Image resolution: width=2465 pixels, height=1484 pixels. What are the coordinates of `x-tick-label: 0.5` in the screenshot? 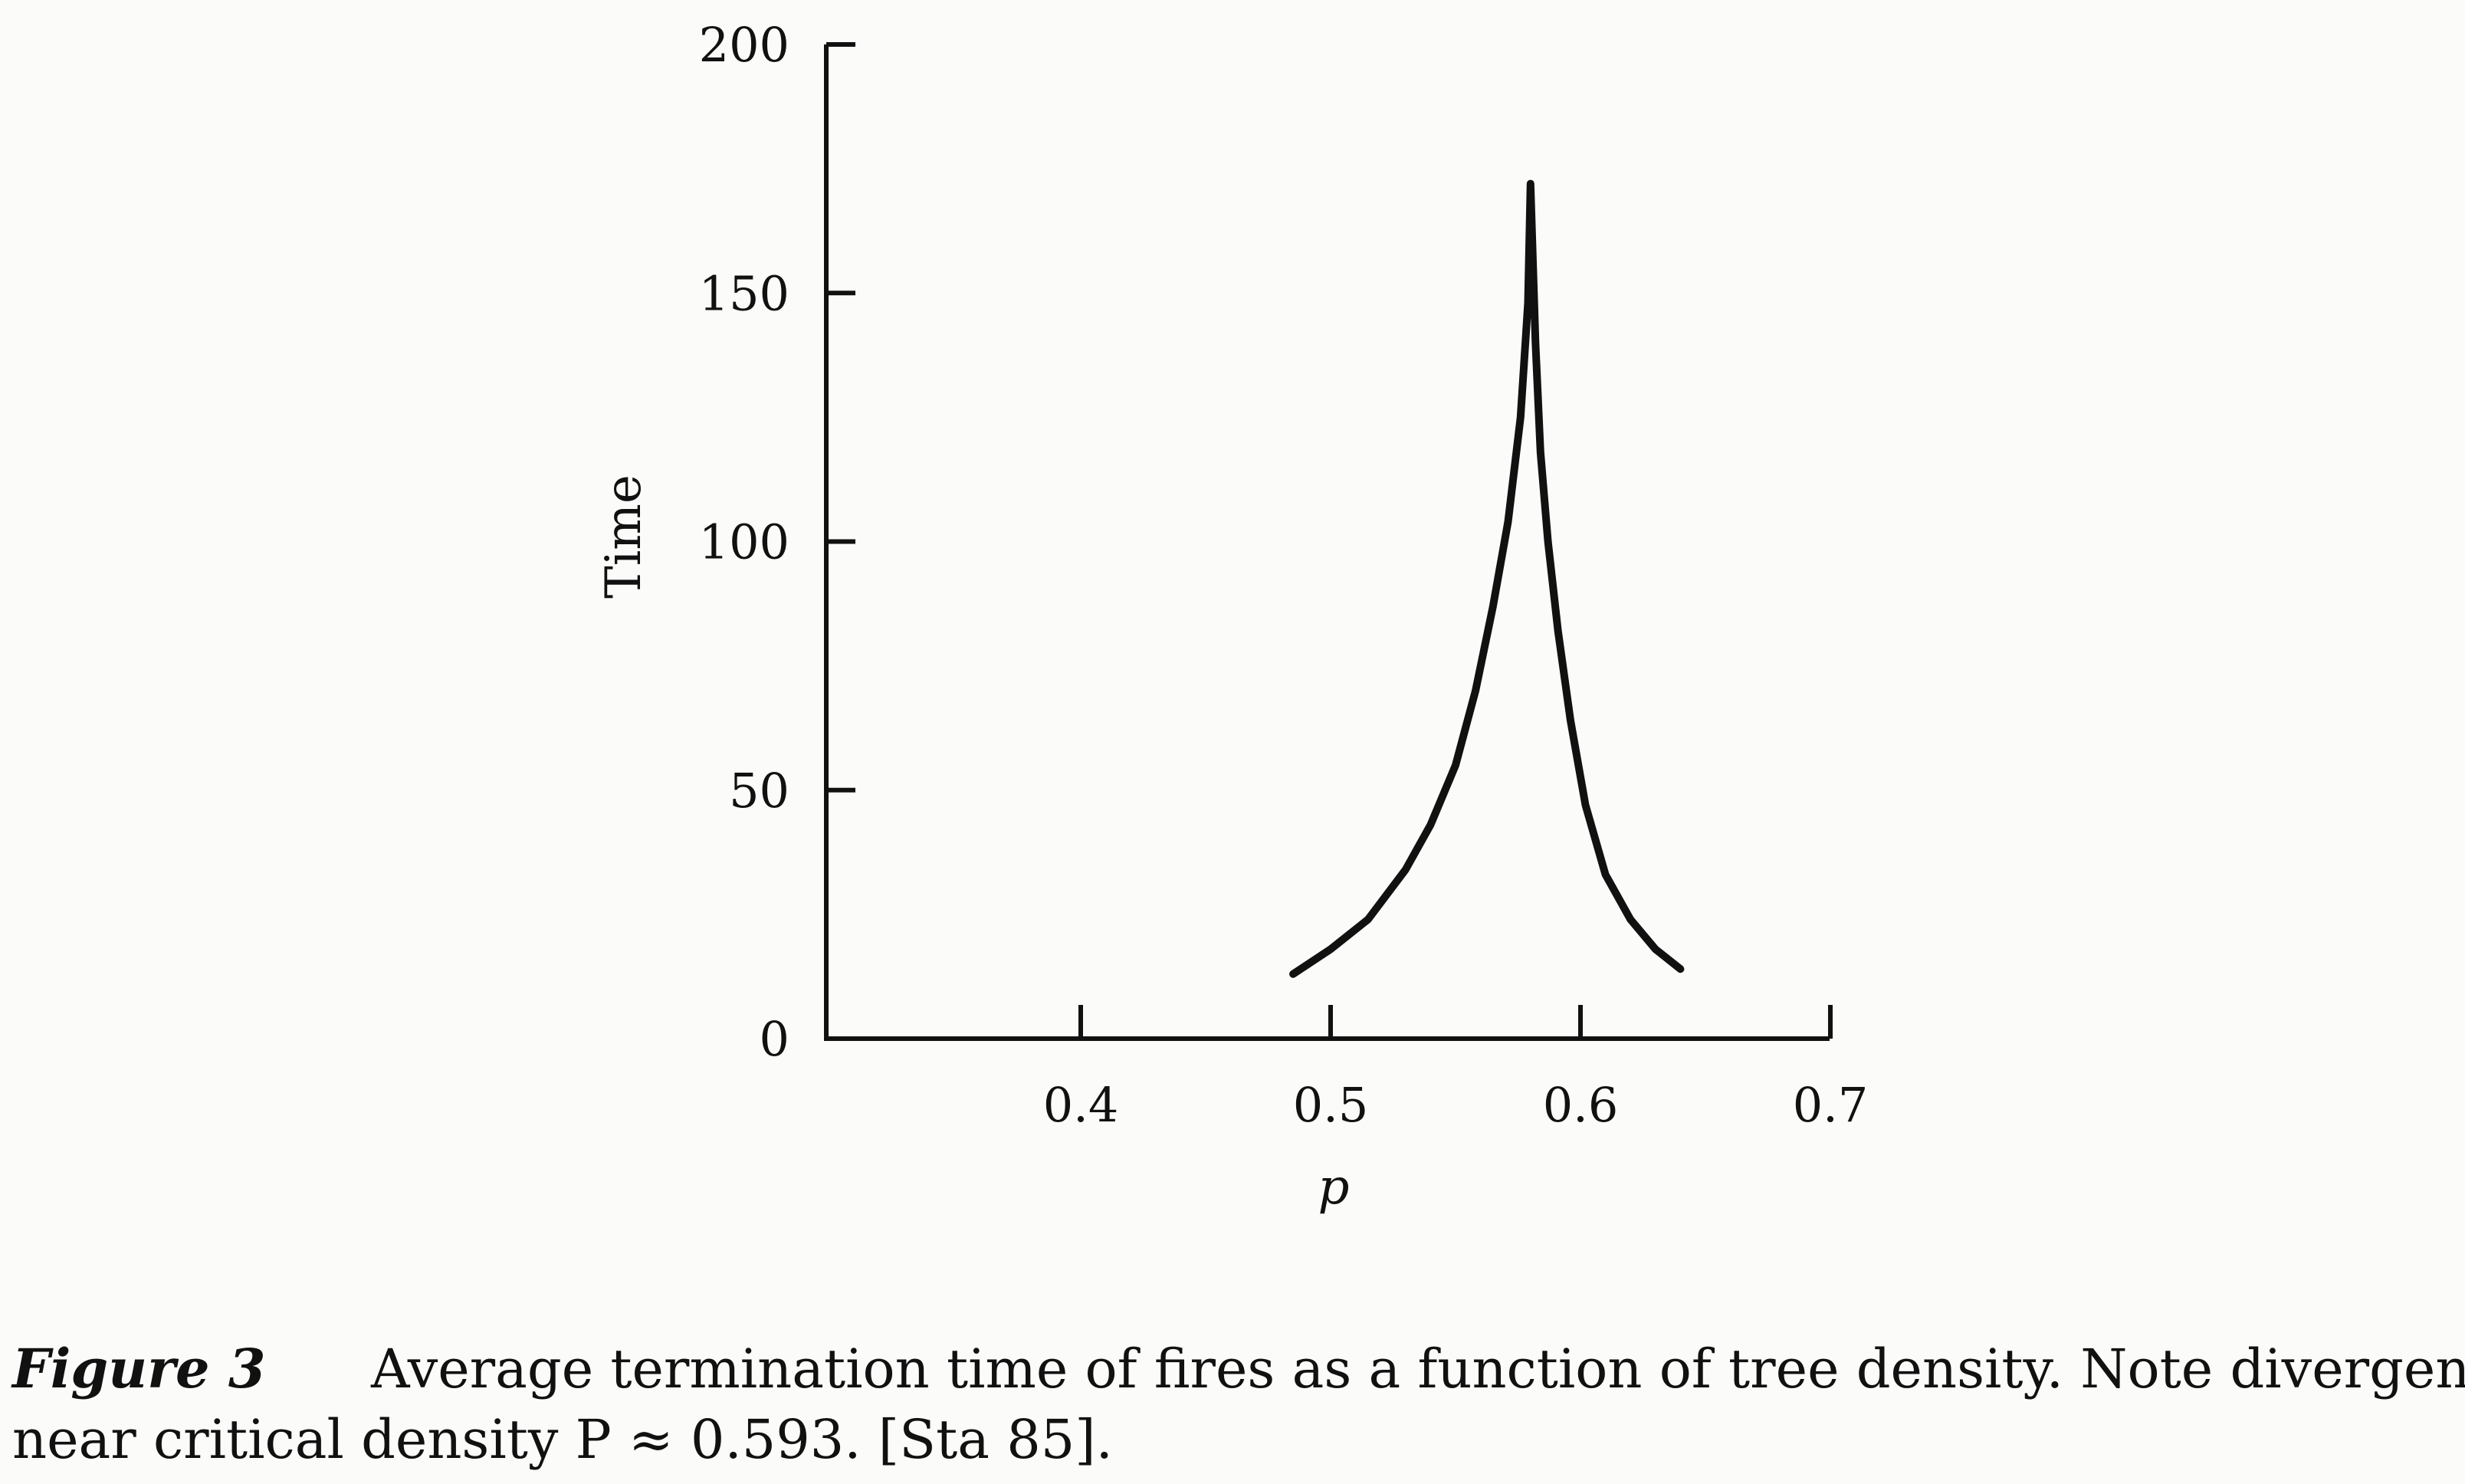 It's located at (1331, 1105).